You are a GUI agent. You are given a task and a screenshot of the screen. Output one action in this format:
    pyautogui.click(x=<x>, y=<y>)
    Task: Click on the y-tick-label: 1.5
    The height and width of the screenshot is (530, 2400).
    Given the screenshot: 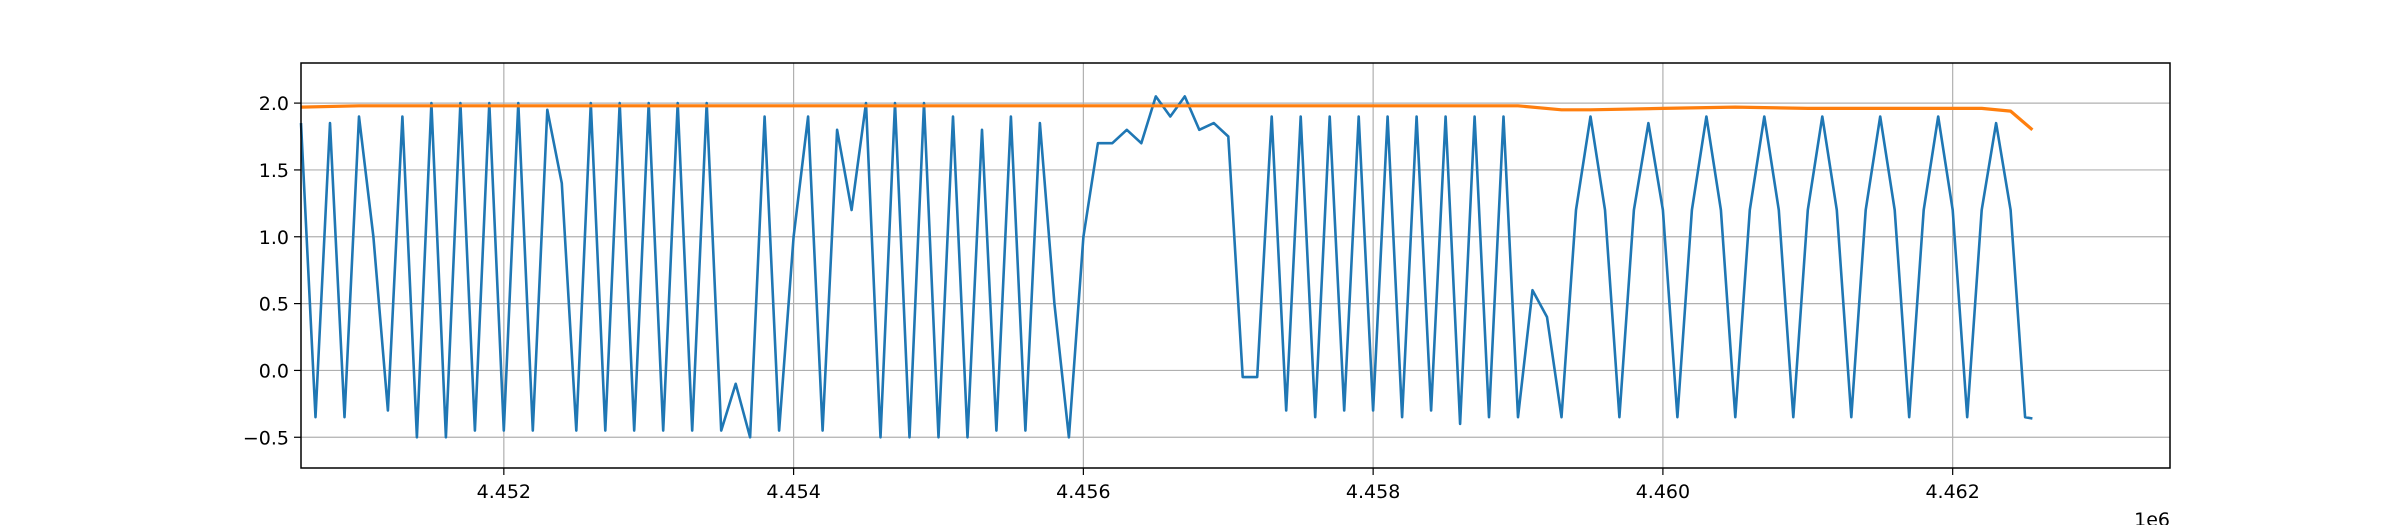 What is the action you would take?
    pyautogui.click(x=274, y=171)
    